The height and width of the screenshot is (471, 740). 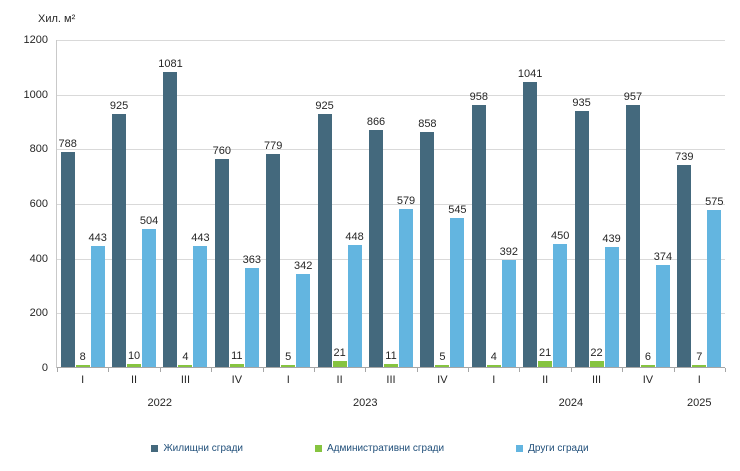 I want to click on bar-value-label: 858, so click(x=427, y=124).